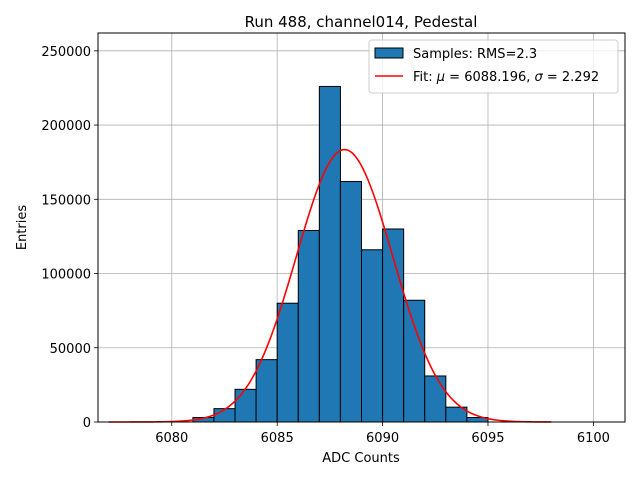 This screenshot has width=640, height=480. What do you see at coordinates (593, 438) in the screenshot?
I see `x-tick-label: 6100` at bounding box center [593, 438].